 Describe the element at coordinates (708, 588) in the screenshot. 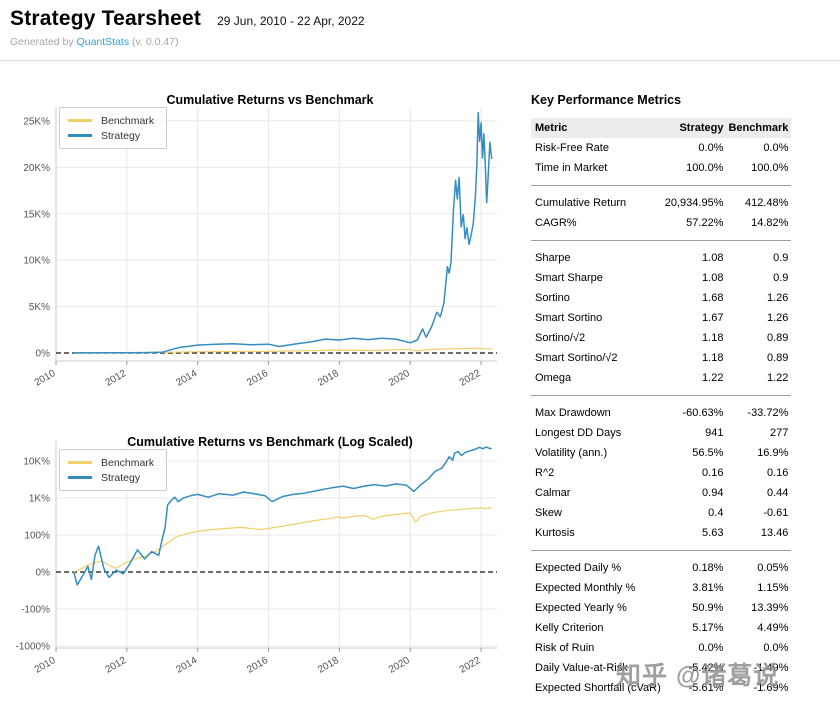

I see `strategy-value: 3.81%` at that location.